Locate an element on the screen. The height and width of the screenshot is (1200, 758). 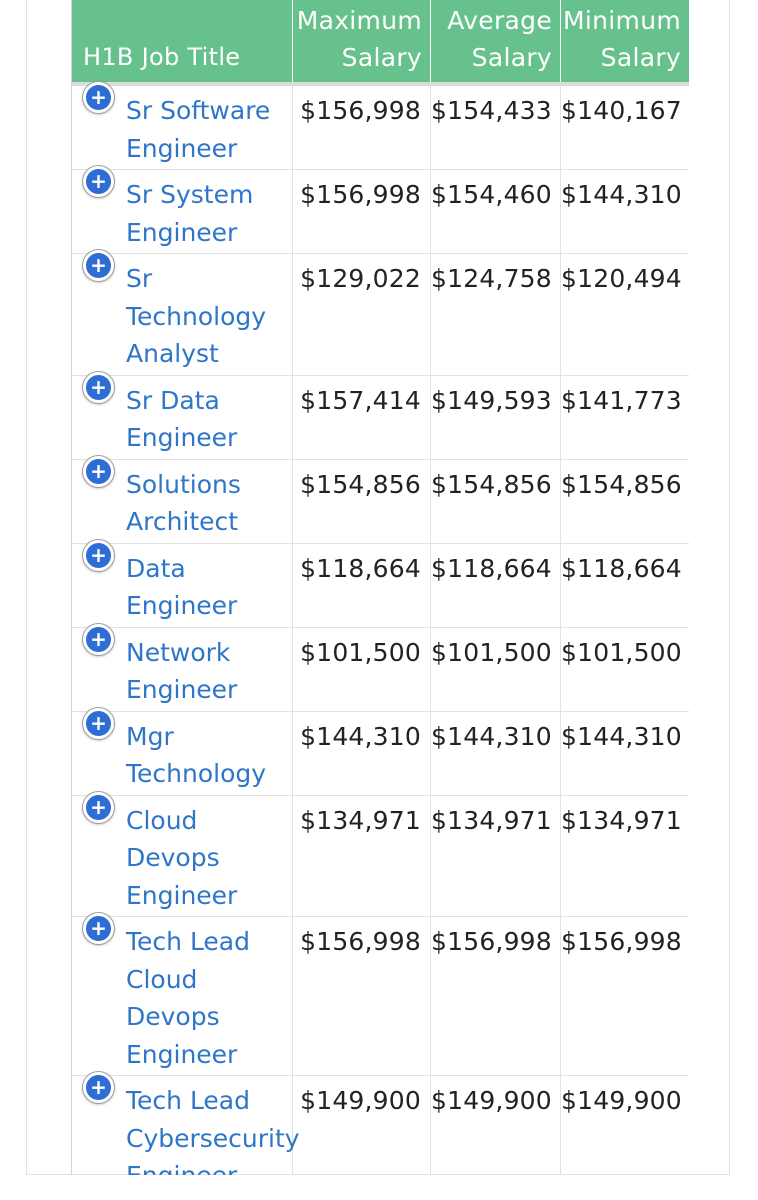
min-salary-cell: $101,500 is located at coordinates (624, 669).